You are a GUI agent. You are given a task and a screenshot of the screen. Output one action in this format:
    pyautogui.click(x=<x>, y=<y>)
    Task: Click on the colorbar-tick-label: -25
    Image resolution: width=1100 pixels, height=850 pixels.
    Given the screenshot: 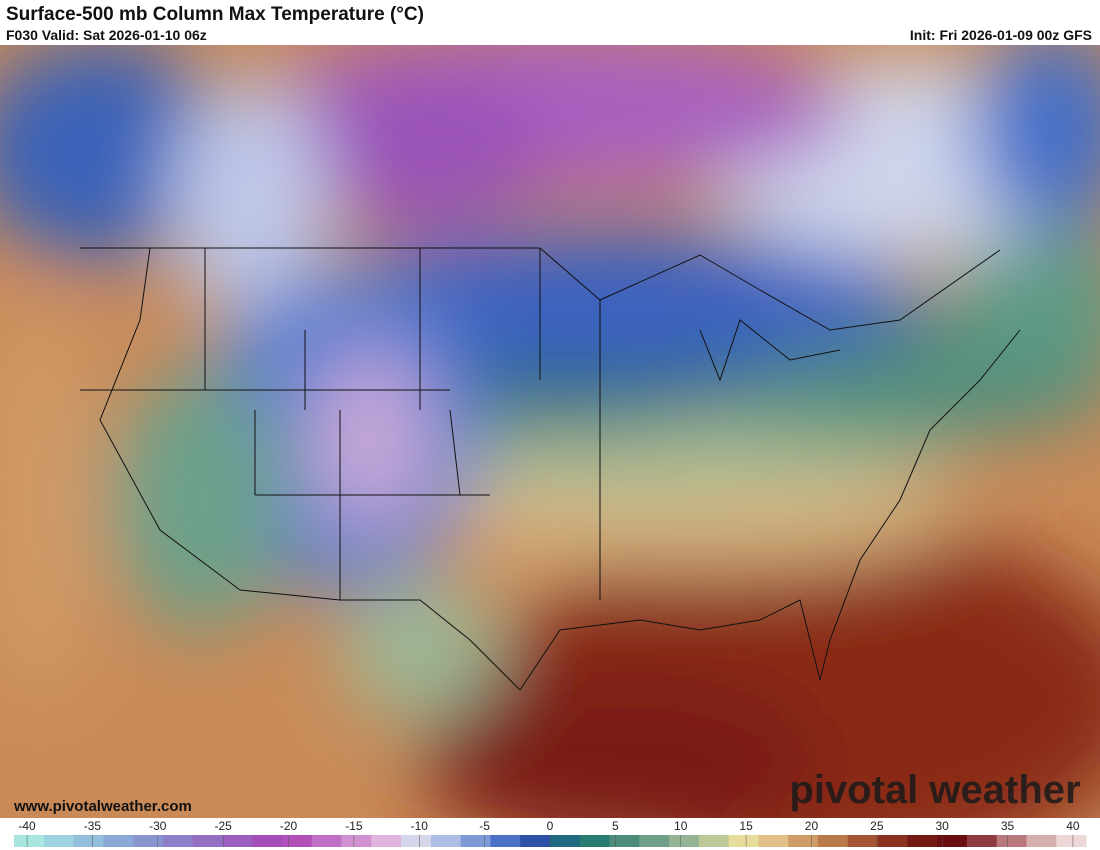 What is the action you would take?
    pyautogui.click(x=223, y=826)
    